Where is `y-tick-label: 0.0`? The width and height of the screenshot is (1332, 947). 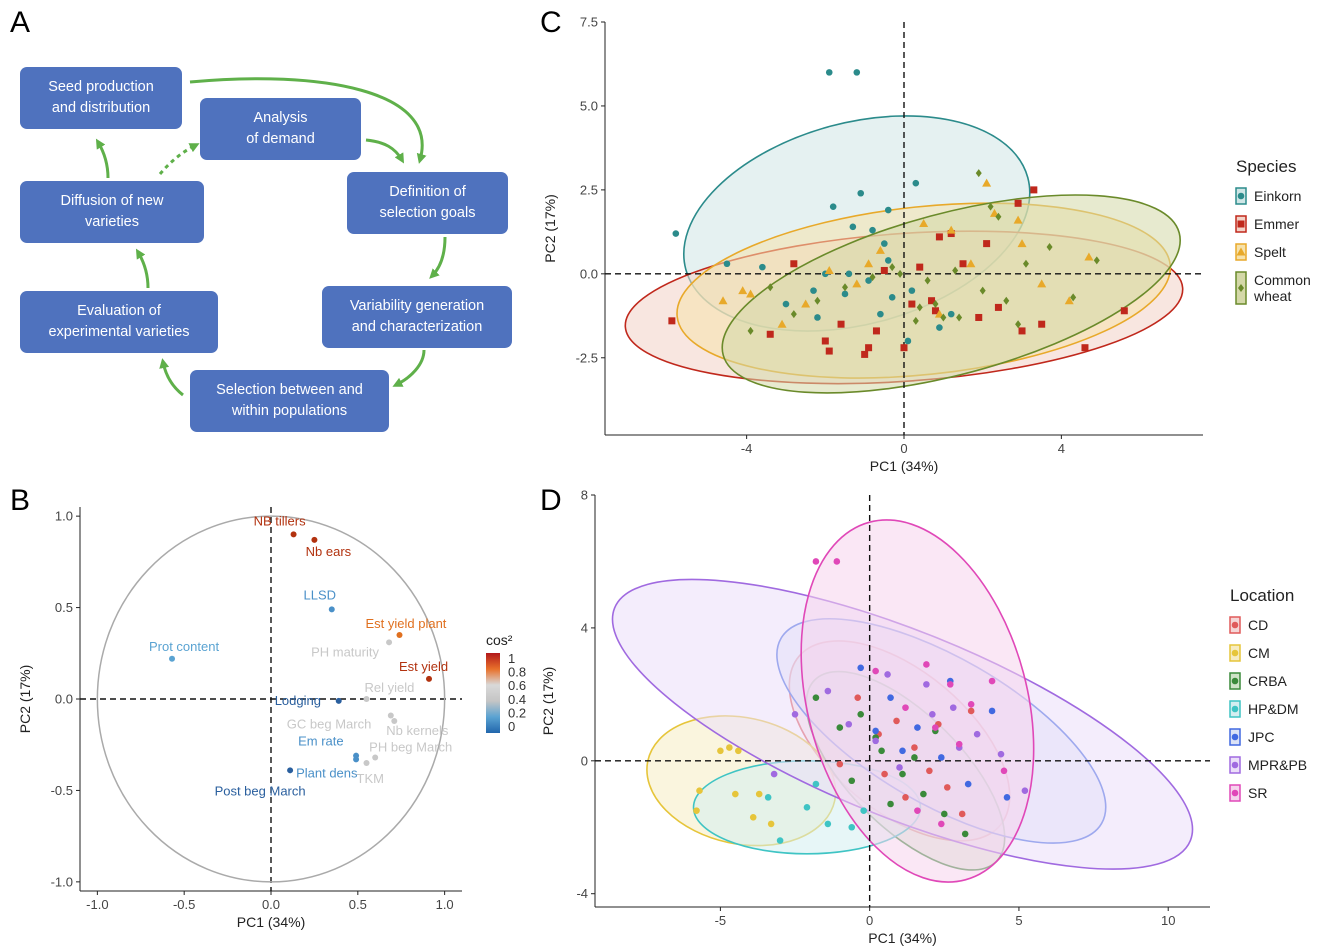 y-tick-label: 0.0 is located at coordinates (64, 699).